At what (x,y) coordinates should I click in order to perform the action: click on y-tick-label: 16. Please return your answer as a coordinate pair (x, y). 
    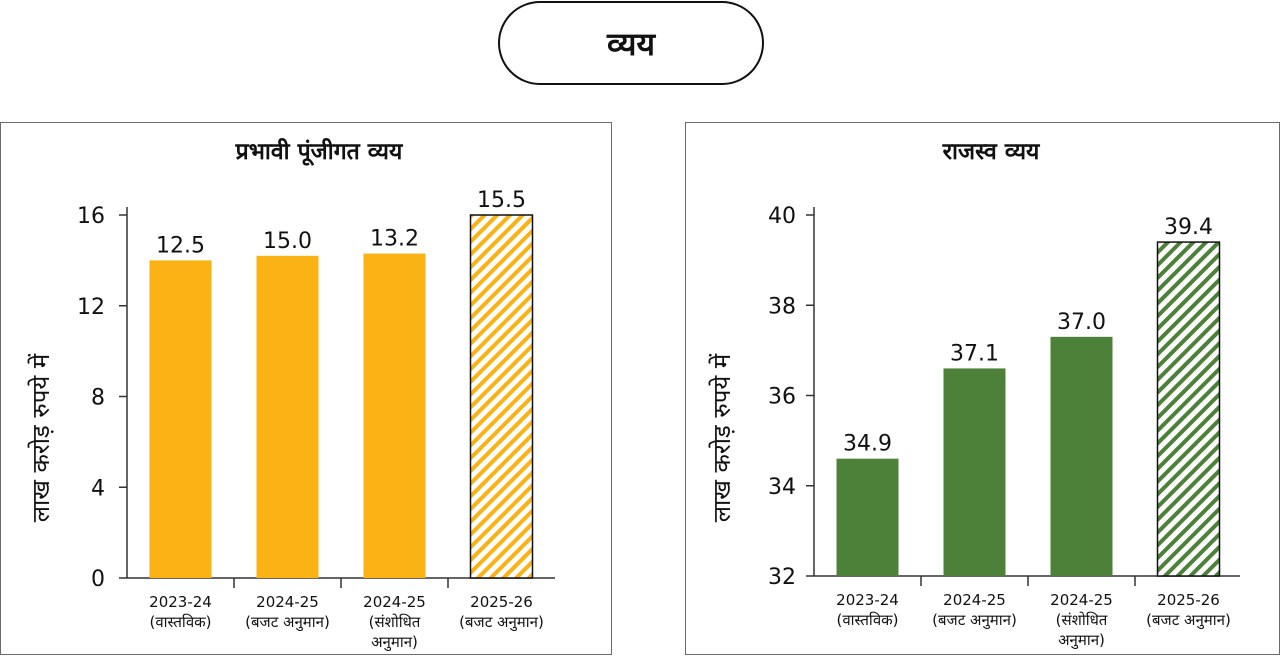
    Looking at the image, I should click on (91, 216).